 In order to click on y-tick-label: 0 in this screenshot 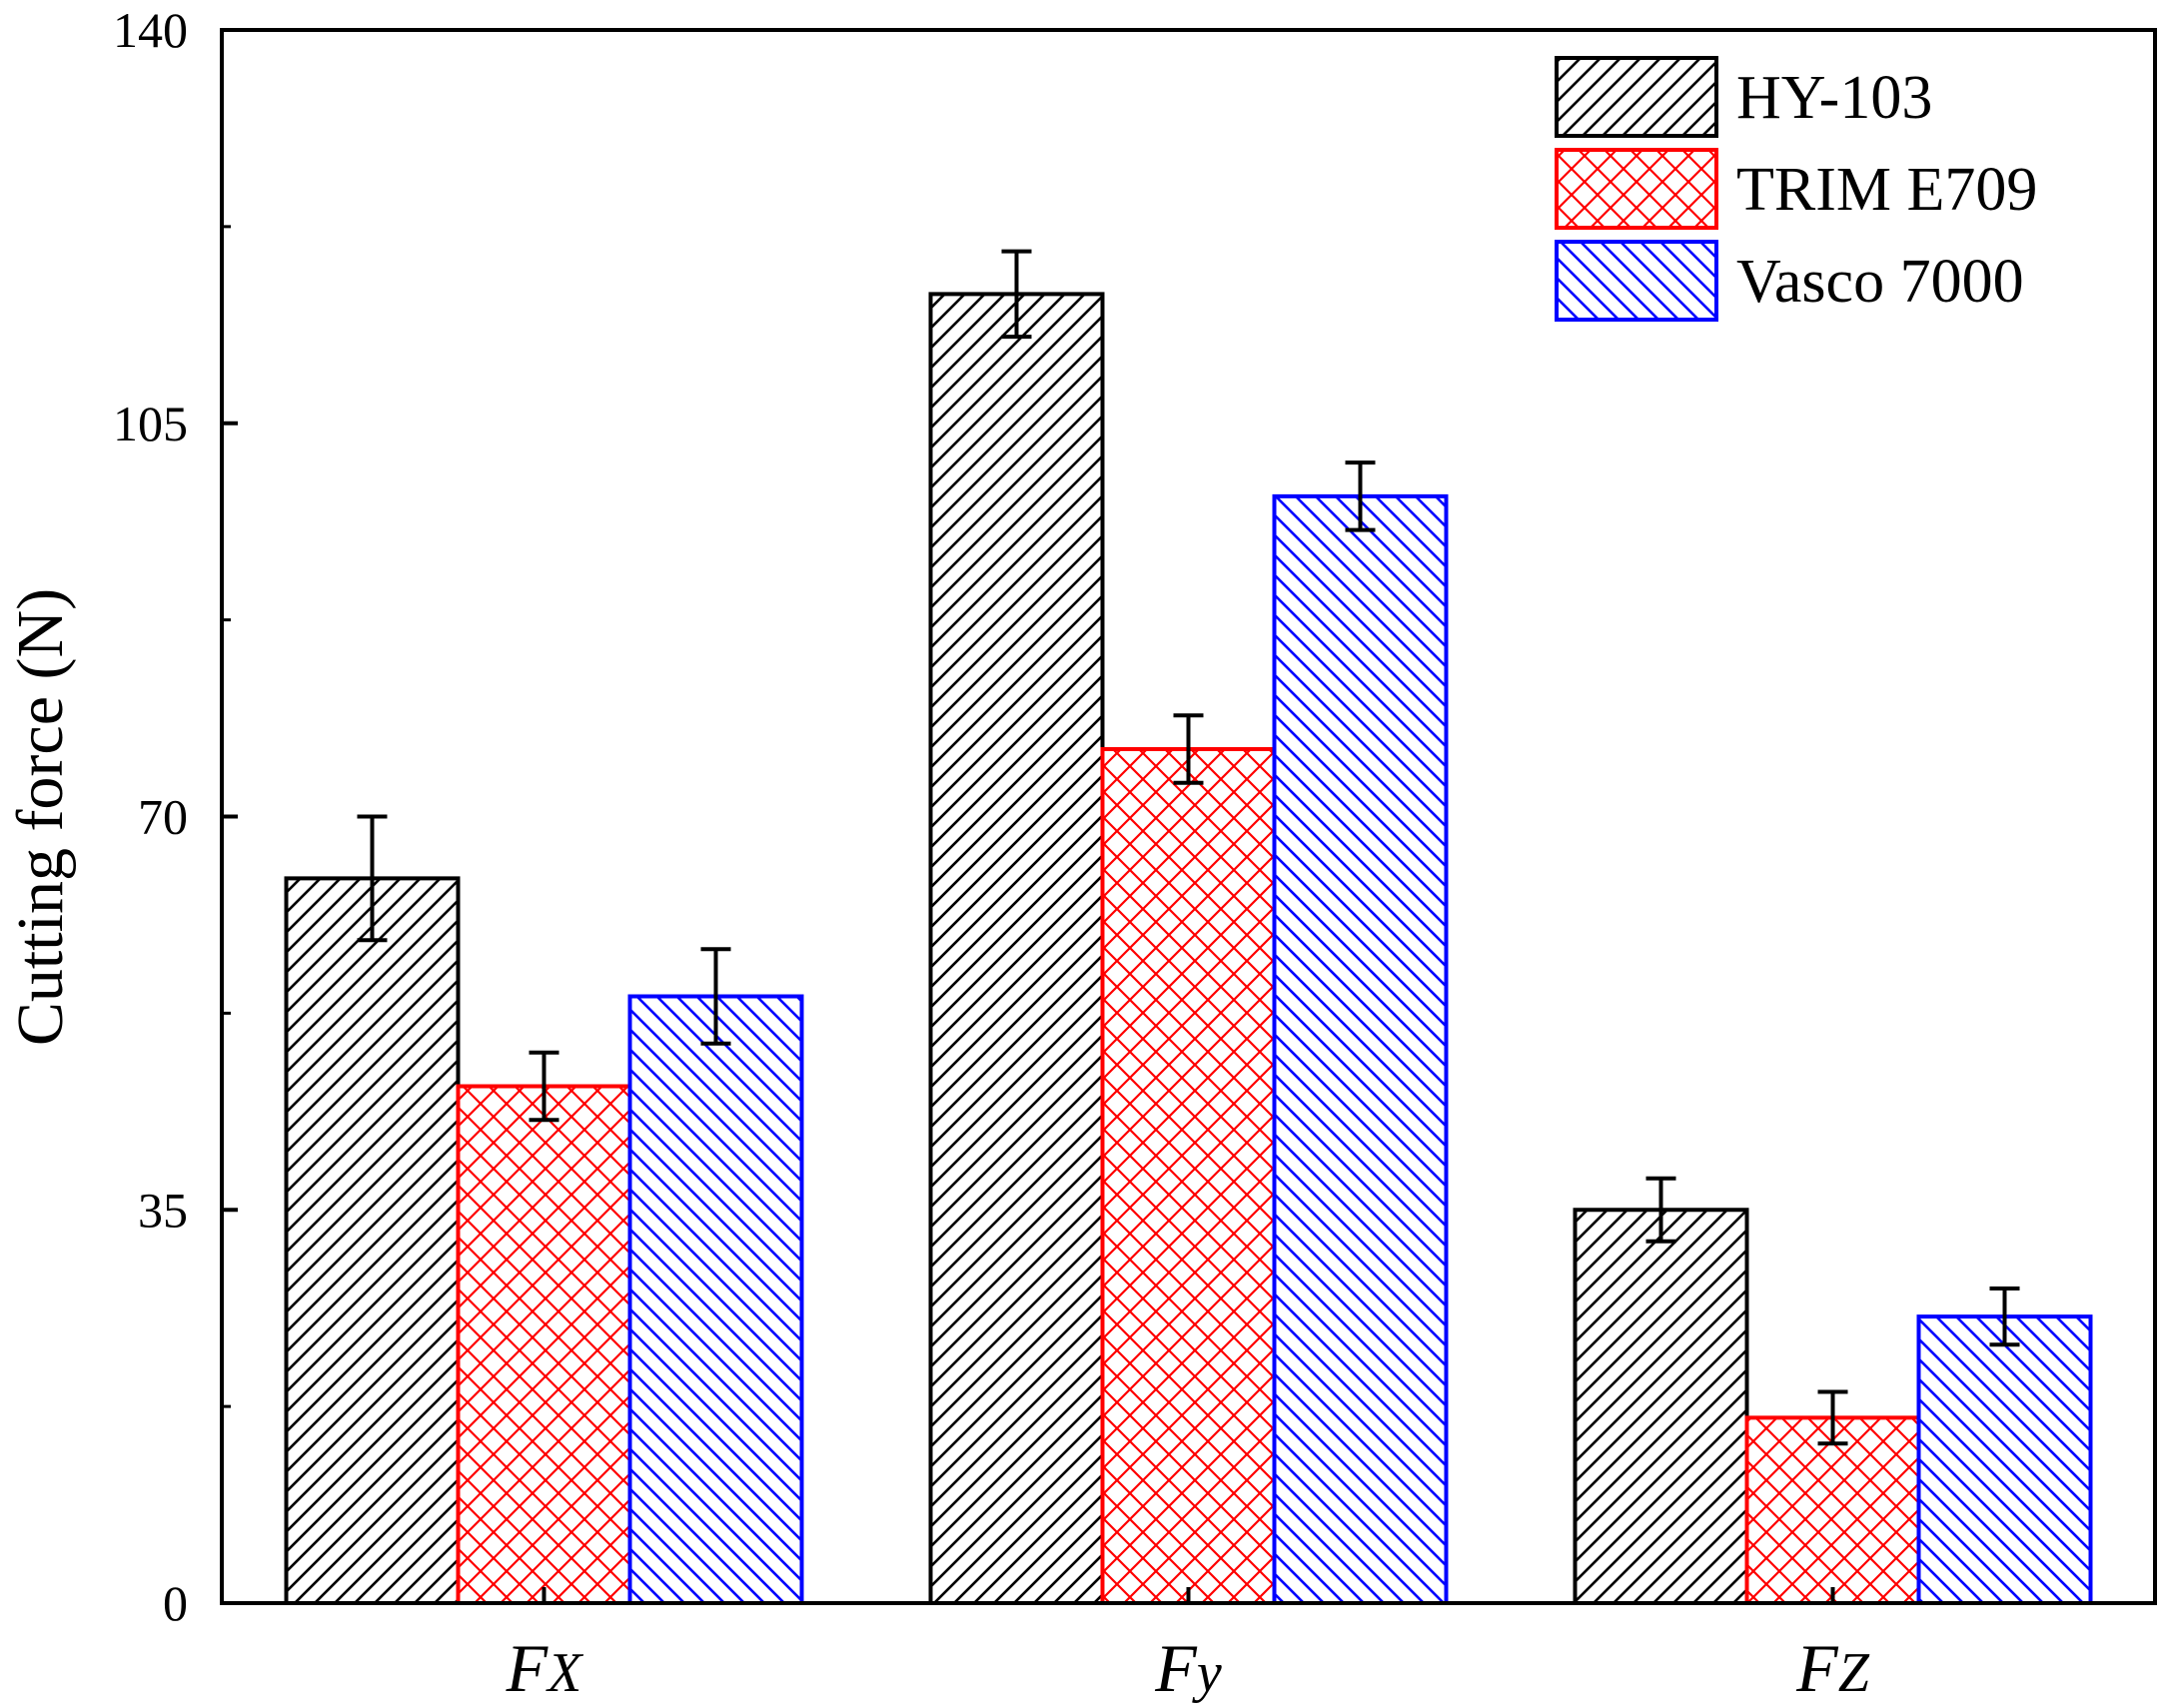, I will do `click(175, 1603)`.